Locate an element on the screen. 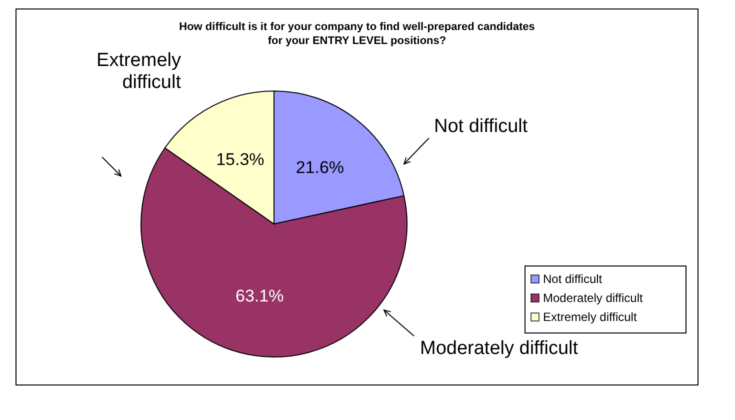 This screenshot has height=420, width=735. slice-label: Not difficult is located at coordinates (481, 126).